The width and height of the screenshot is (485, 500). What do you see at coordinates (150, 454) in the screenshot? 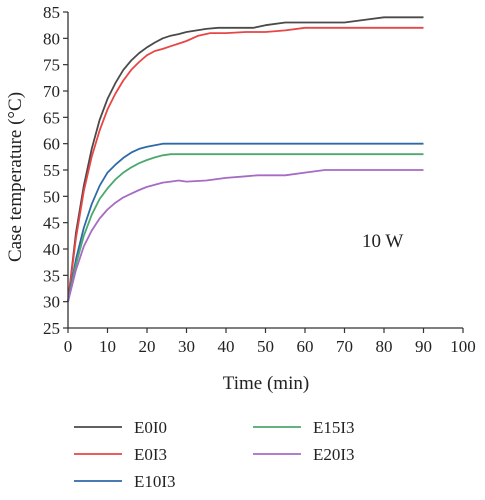
I see `legend-label-e0i3: E0I3` at bounding box center [150, 454].